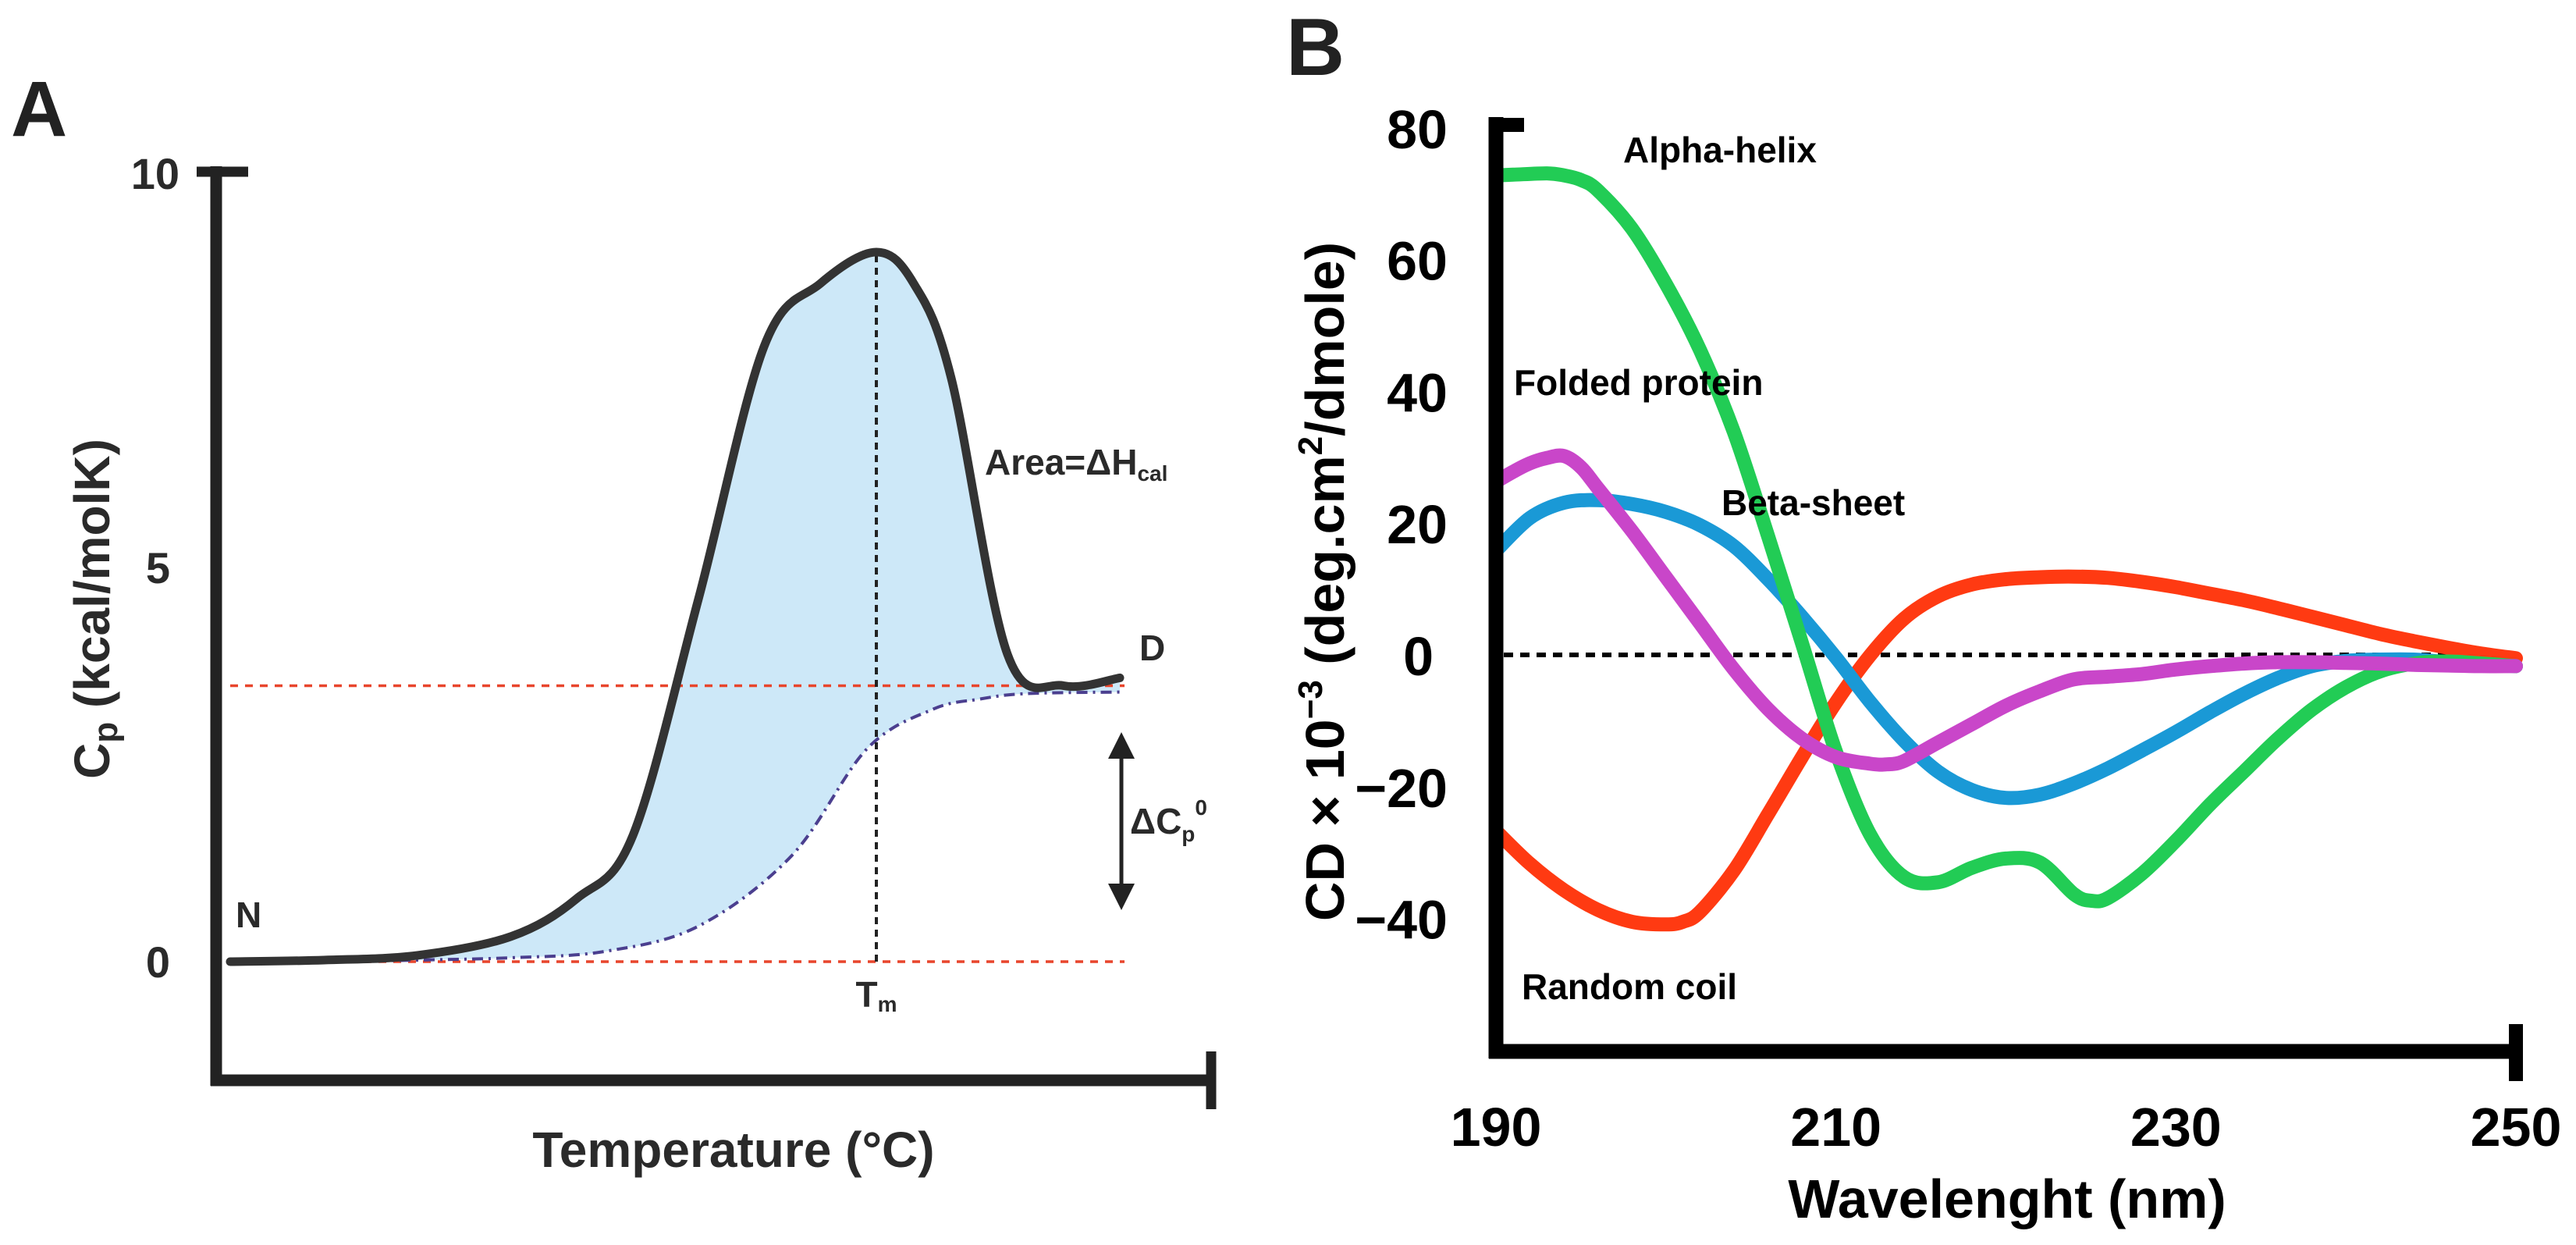 The height and width of the screenshot is (1245, 2576). What do you see at coordinates (1325, 567) in the screenshot?
I see `b-y-label-b: (deg.cm` at bounding box center [1325, 567].